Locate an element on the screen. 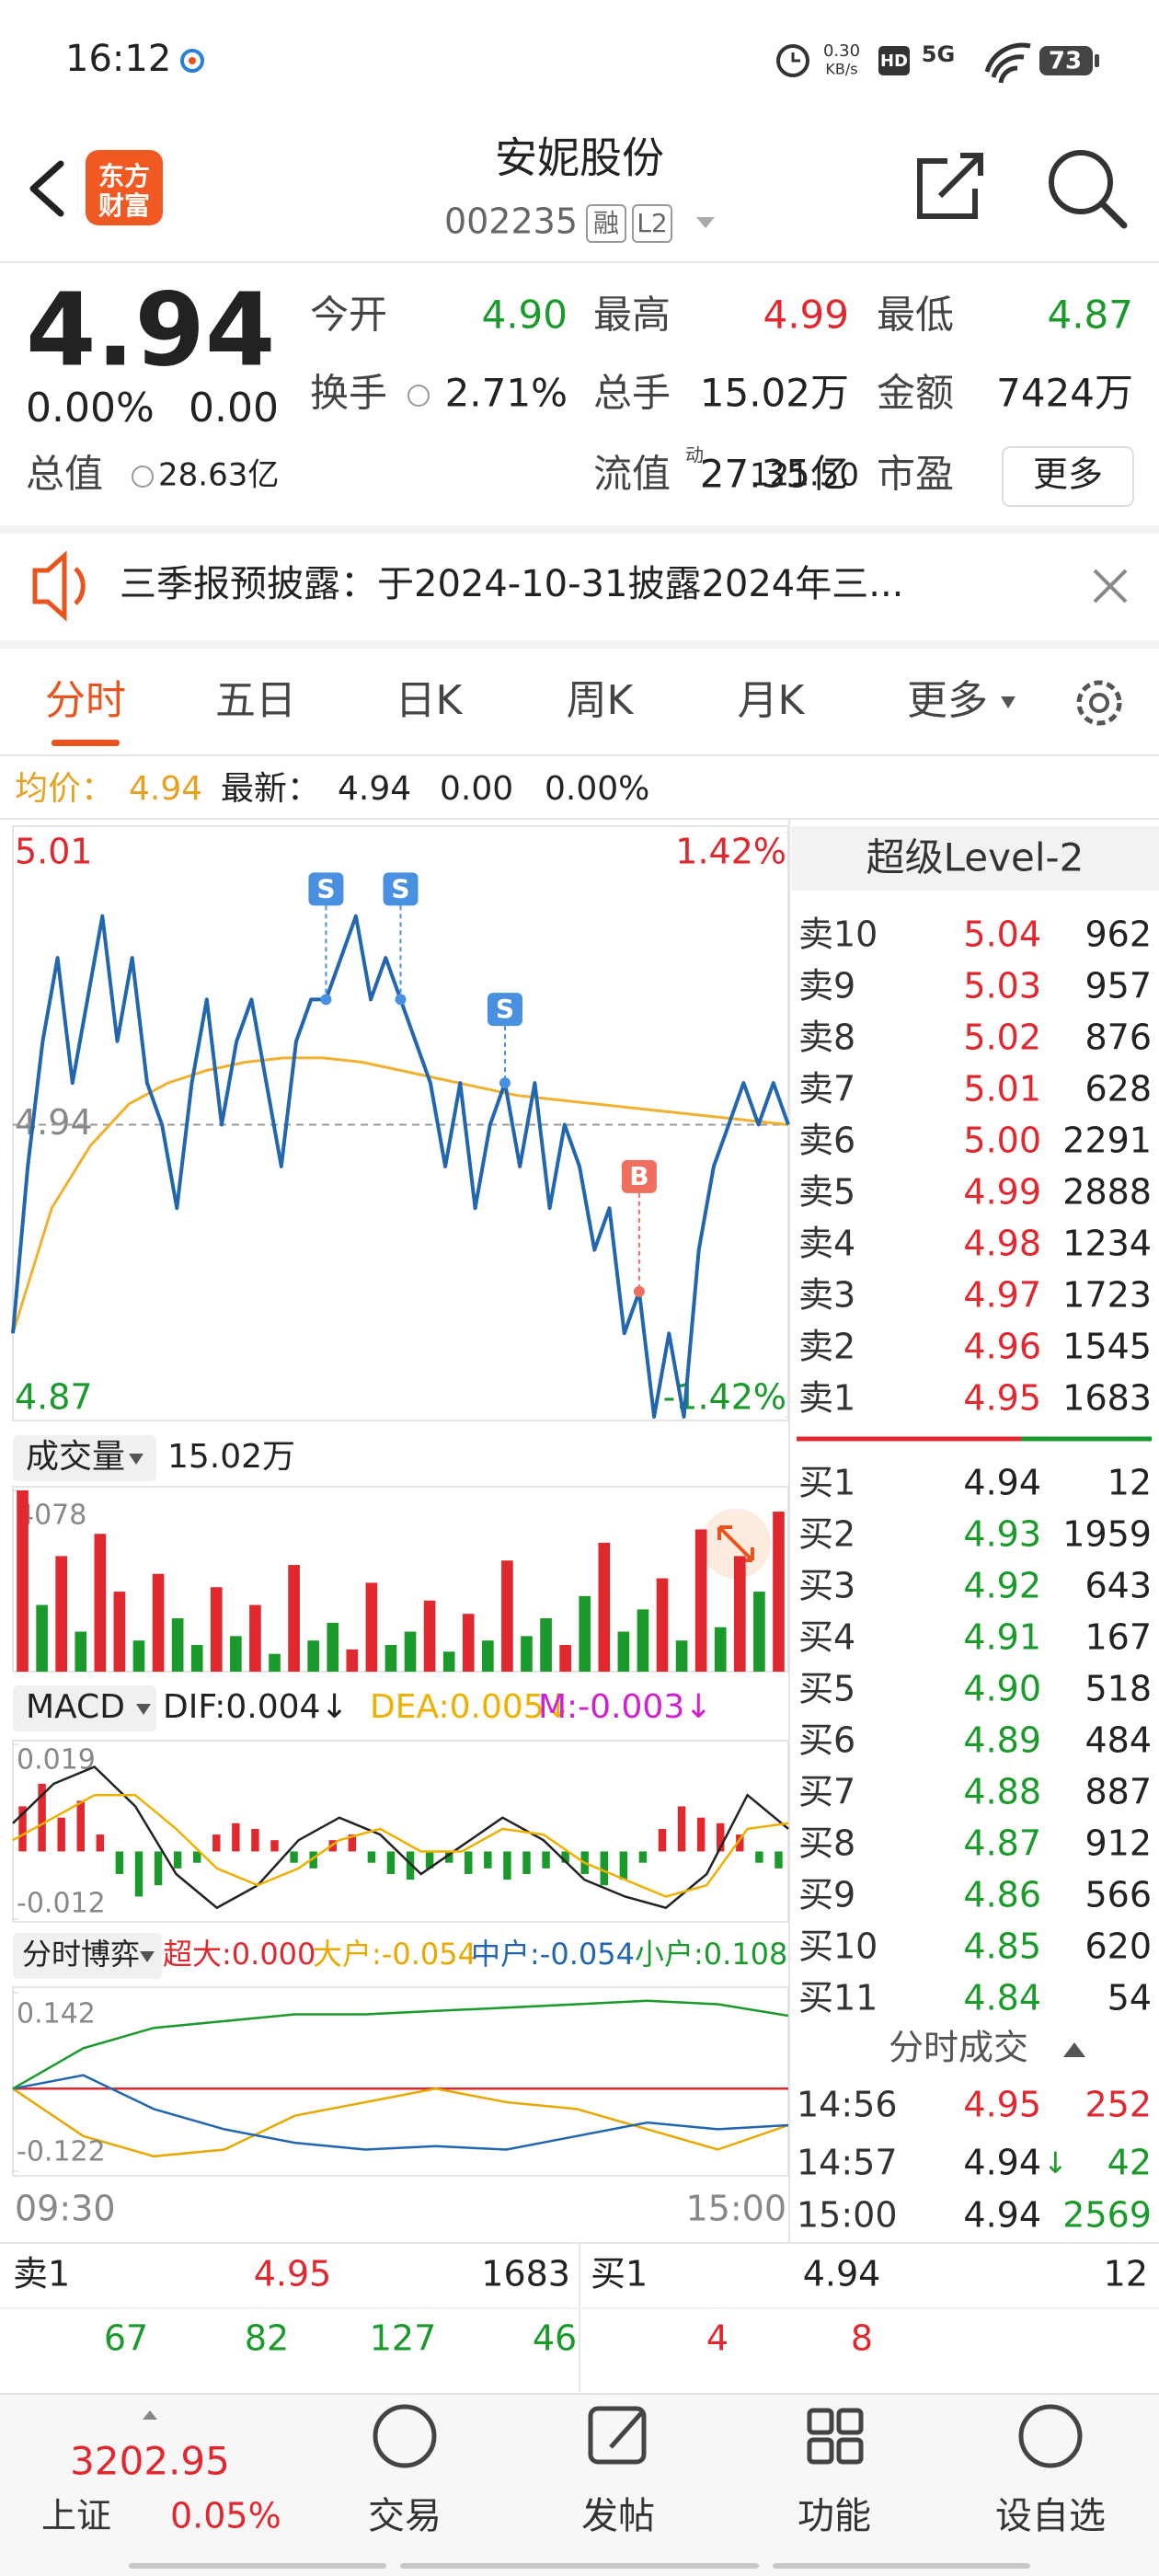 The width and height of the screenshot is (1159, 2576). book-volume: 643 is located at coordinates (1118, 1586).